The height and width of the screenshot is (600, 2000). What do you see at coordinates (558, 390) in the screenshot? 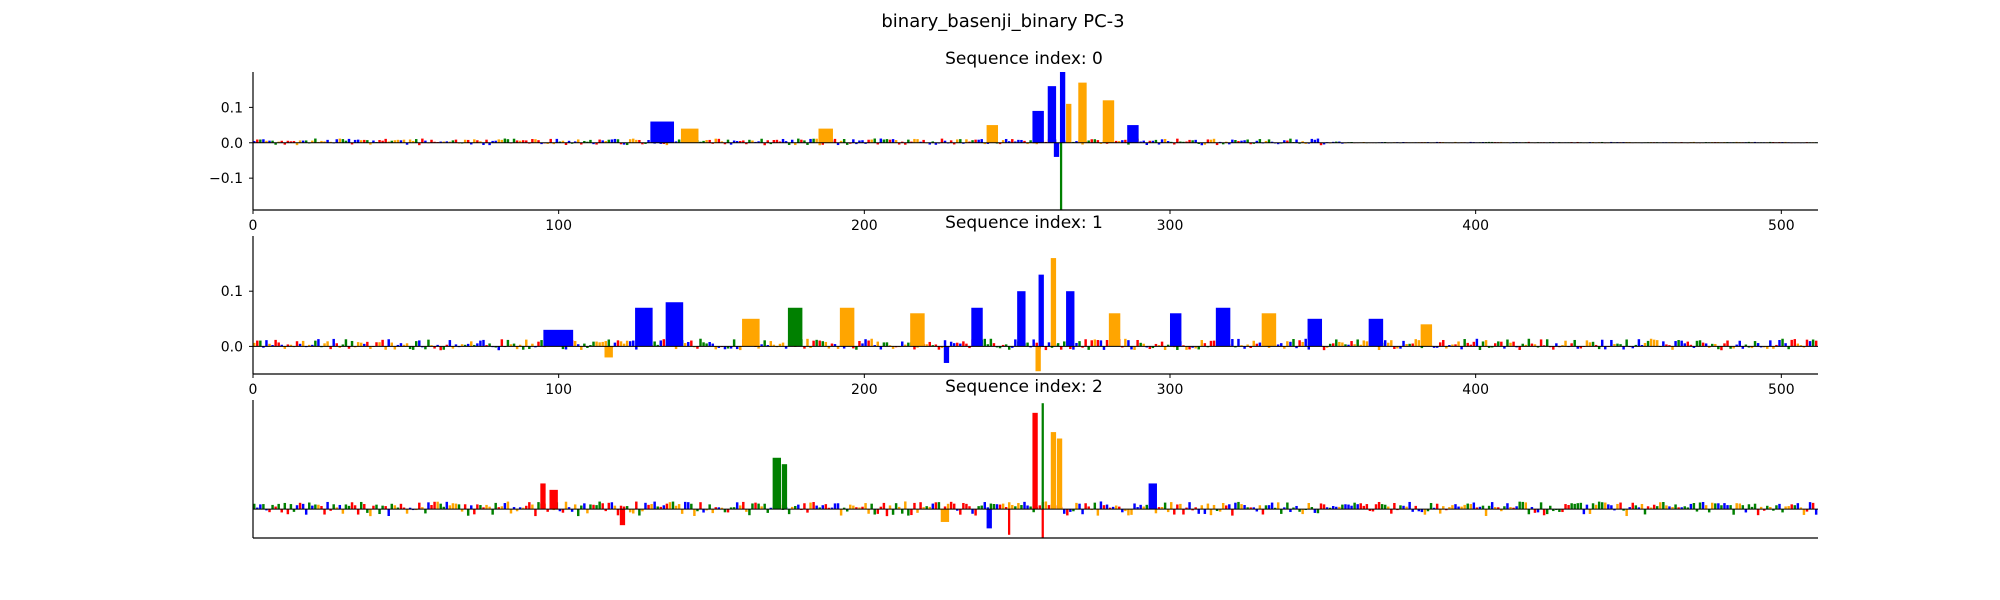
I see `x-tick-label: 100` at bounding box center [558, 390].